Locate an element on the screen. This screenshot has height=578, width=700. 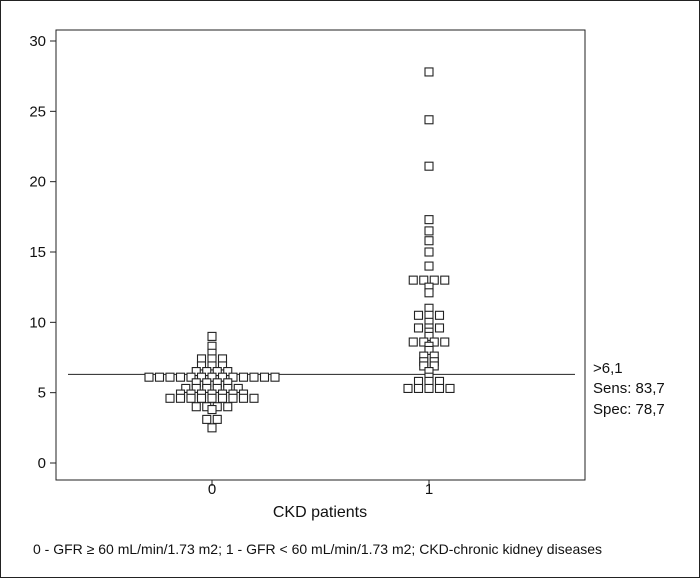
y-tick-label: 5 is located at coordinates (42, 393).